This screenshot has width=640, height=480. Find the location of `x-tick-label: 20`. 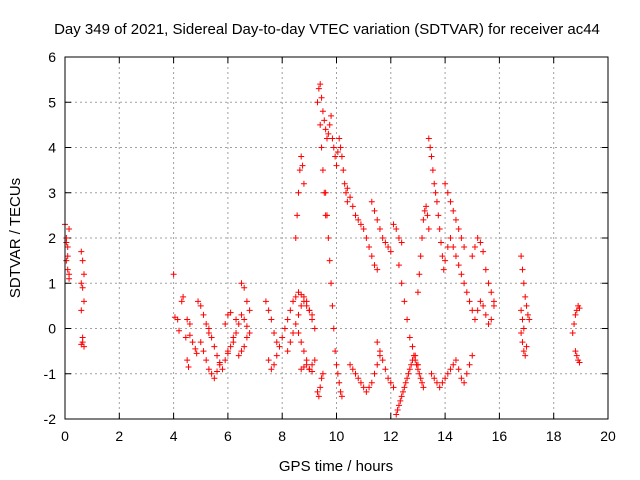

x-tick-label: 20 is located at coordinates (608, 436).